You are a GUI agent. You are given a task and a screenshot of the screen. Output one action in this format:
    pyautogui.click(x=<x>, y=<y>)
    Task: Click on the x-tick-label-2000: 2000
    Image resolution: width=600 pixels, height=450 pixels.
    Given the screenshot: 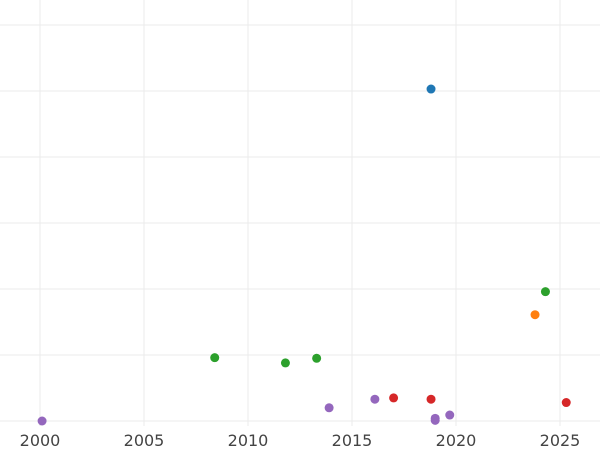 What is the action you would take?
    pyautogui.click(x=40, y=440)
    